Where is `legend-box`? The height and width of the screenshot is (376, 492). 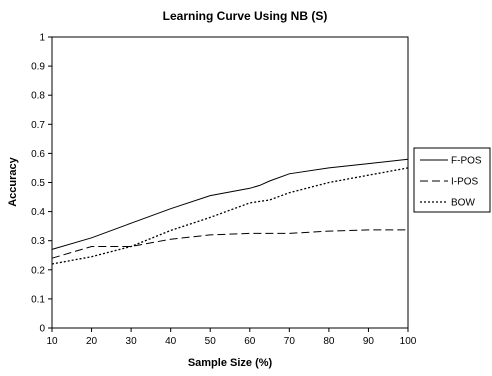 legend-box is located at coordinates (452, 180).